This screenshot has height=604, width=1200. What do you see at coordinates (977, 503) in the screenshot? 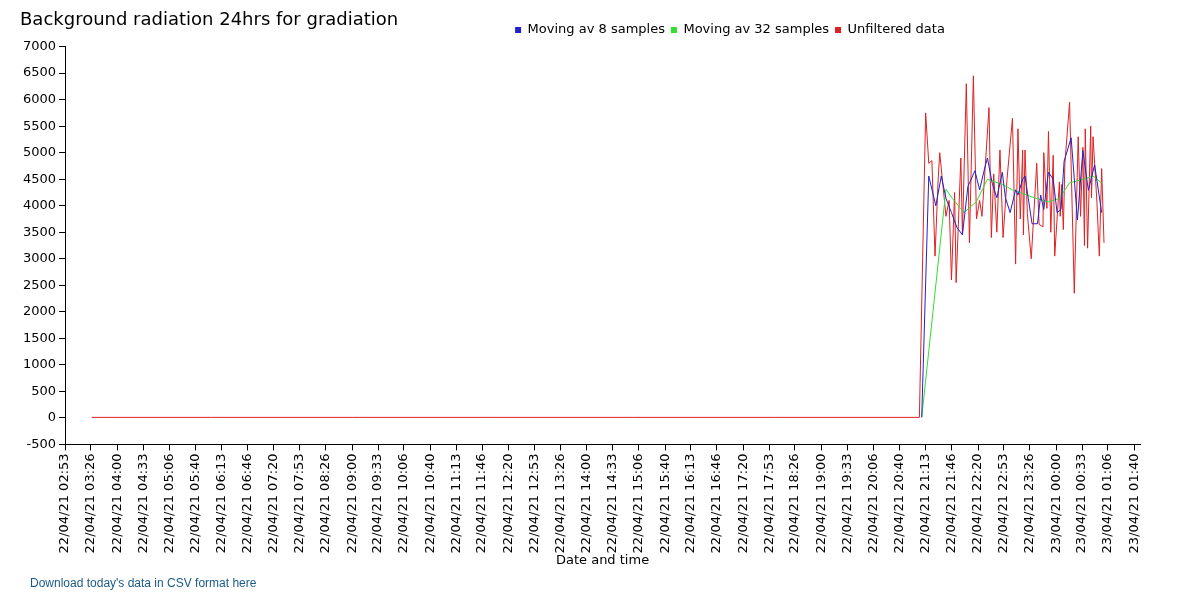
I see `x-tick-label: 22/04/21 22:20` at bounding box center [977, 503].